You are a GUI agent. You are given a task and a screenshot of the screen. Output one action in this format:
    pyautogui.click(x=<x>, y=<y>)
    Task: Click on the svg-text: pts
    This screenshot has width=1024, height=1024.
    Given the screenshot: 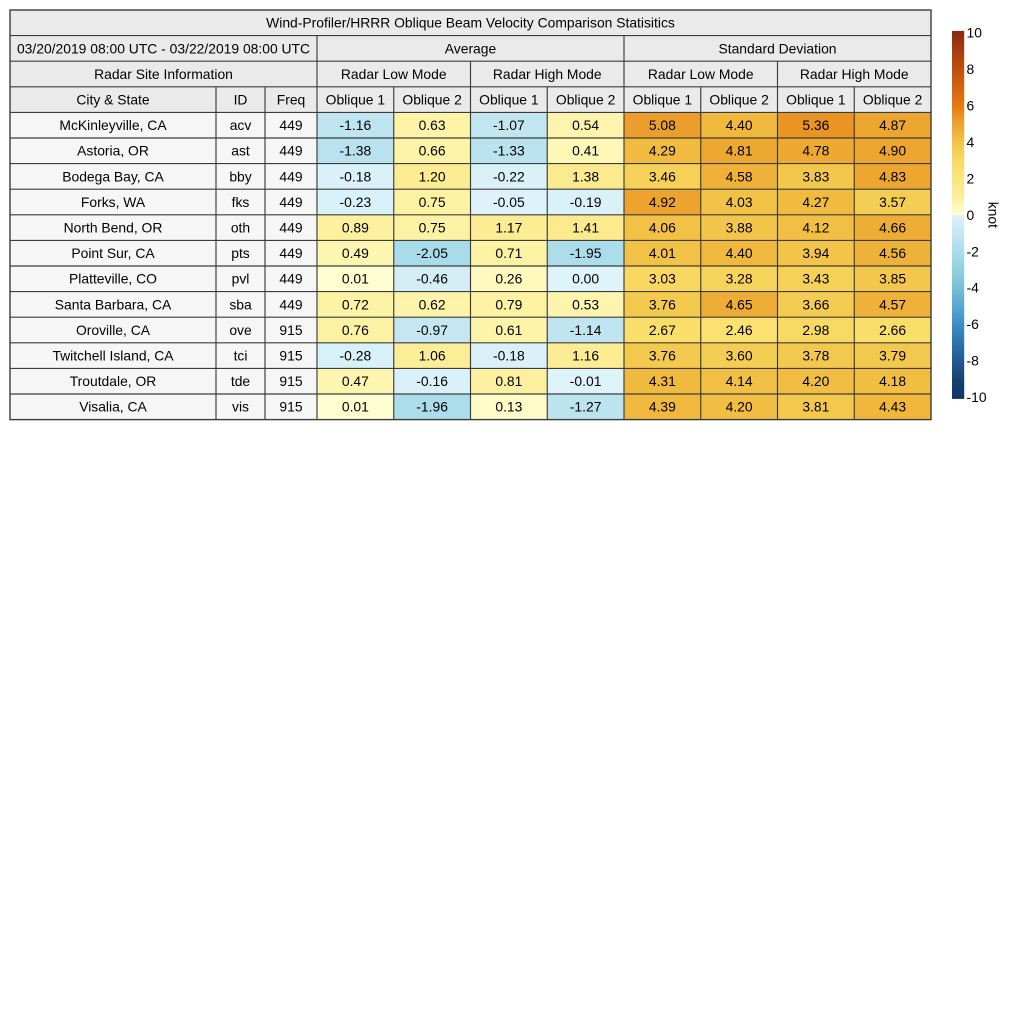 What is the action you would take?
    pyautogui.click(x=240, y=253)
    